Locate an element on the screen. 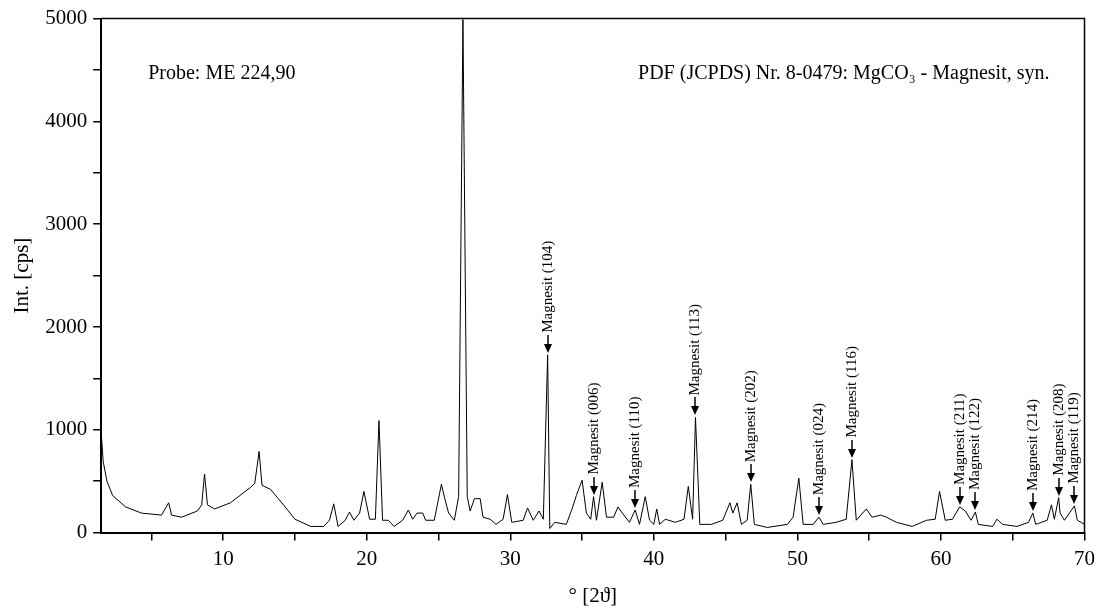 This screenshot has height=615, width=1101. x-tick-label: 70 is located at coordinates (1084, 557).